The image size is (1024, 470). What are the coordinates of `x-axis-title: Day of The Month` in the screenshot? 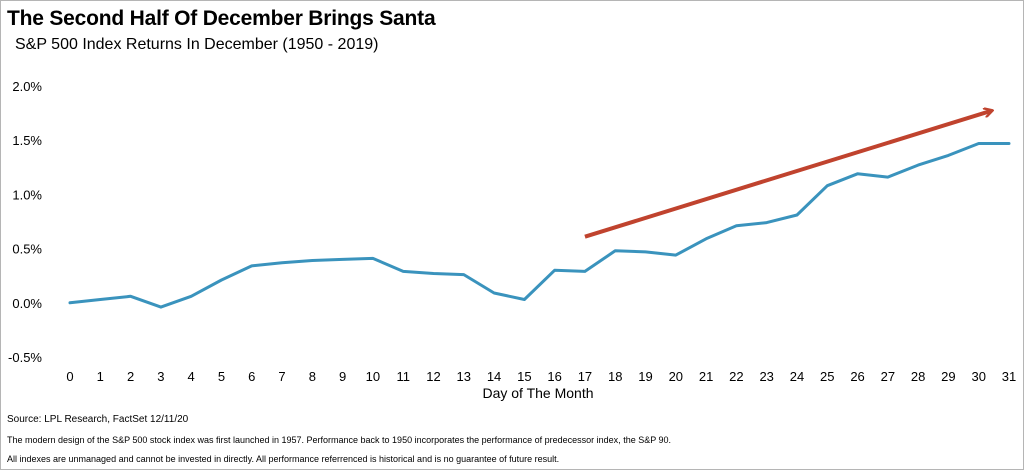 It's located at (537, 393).